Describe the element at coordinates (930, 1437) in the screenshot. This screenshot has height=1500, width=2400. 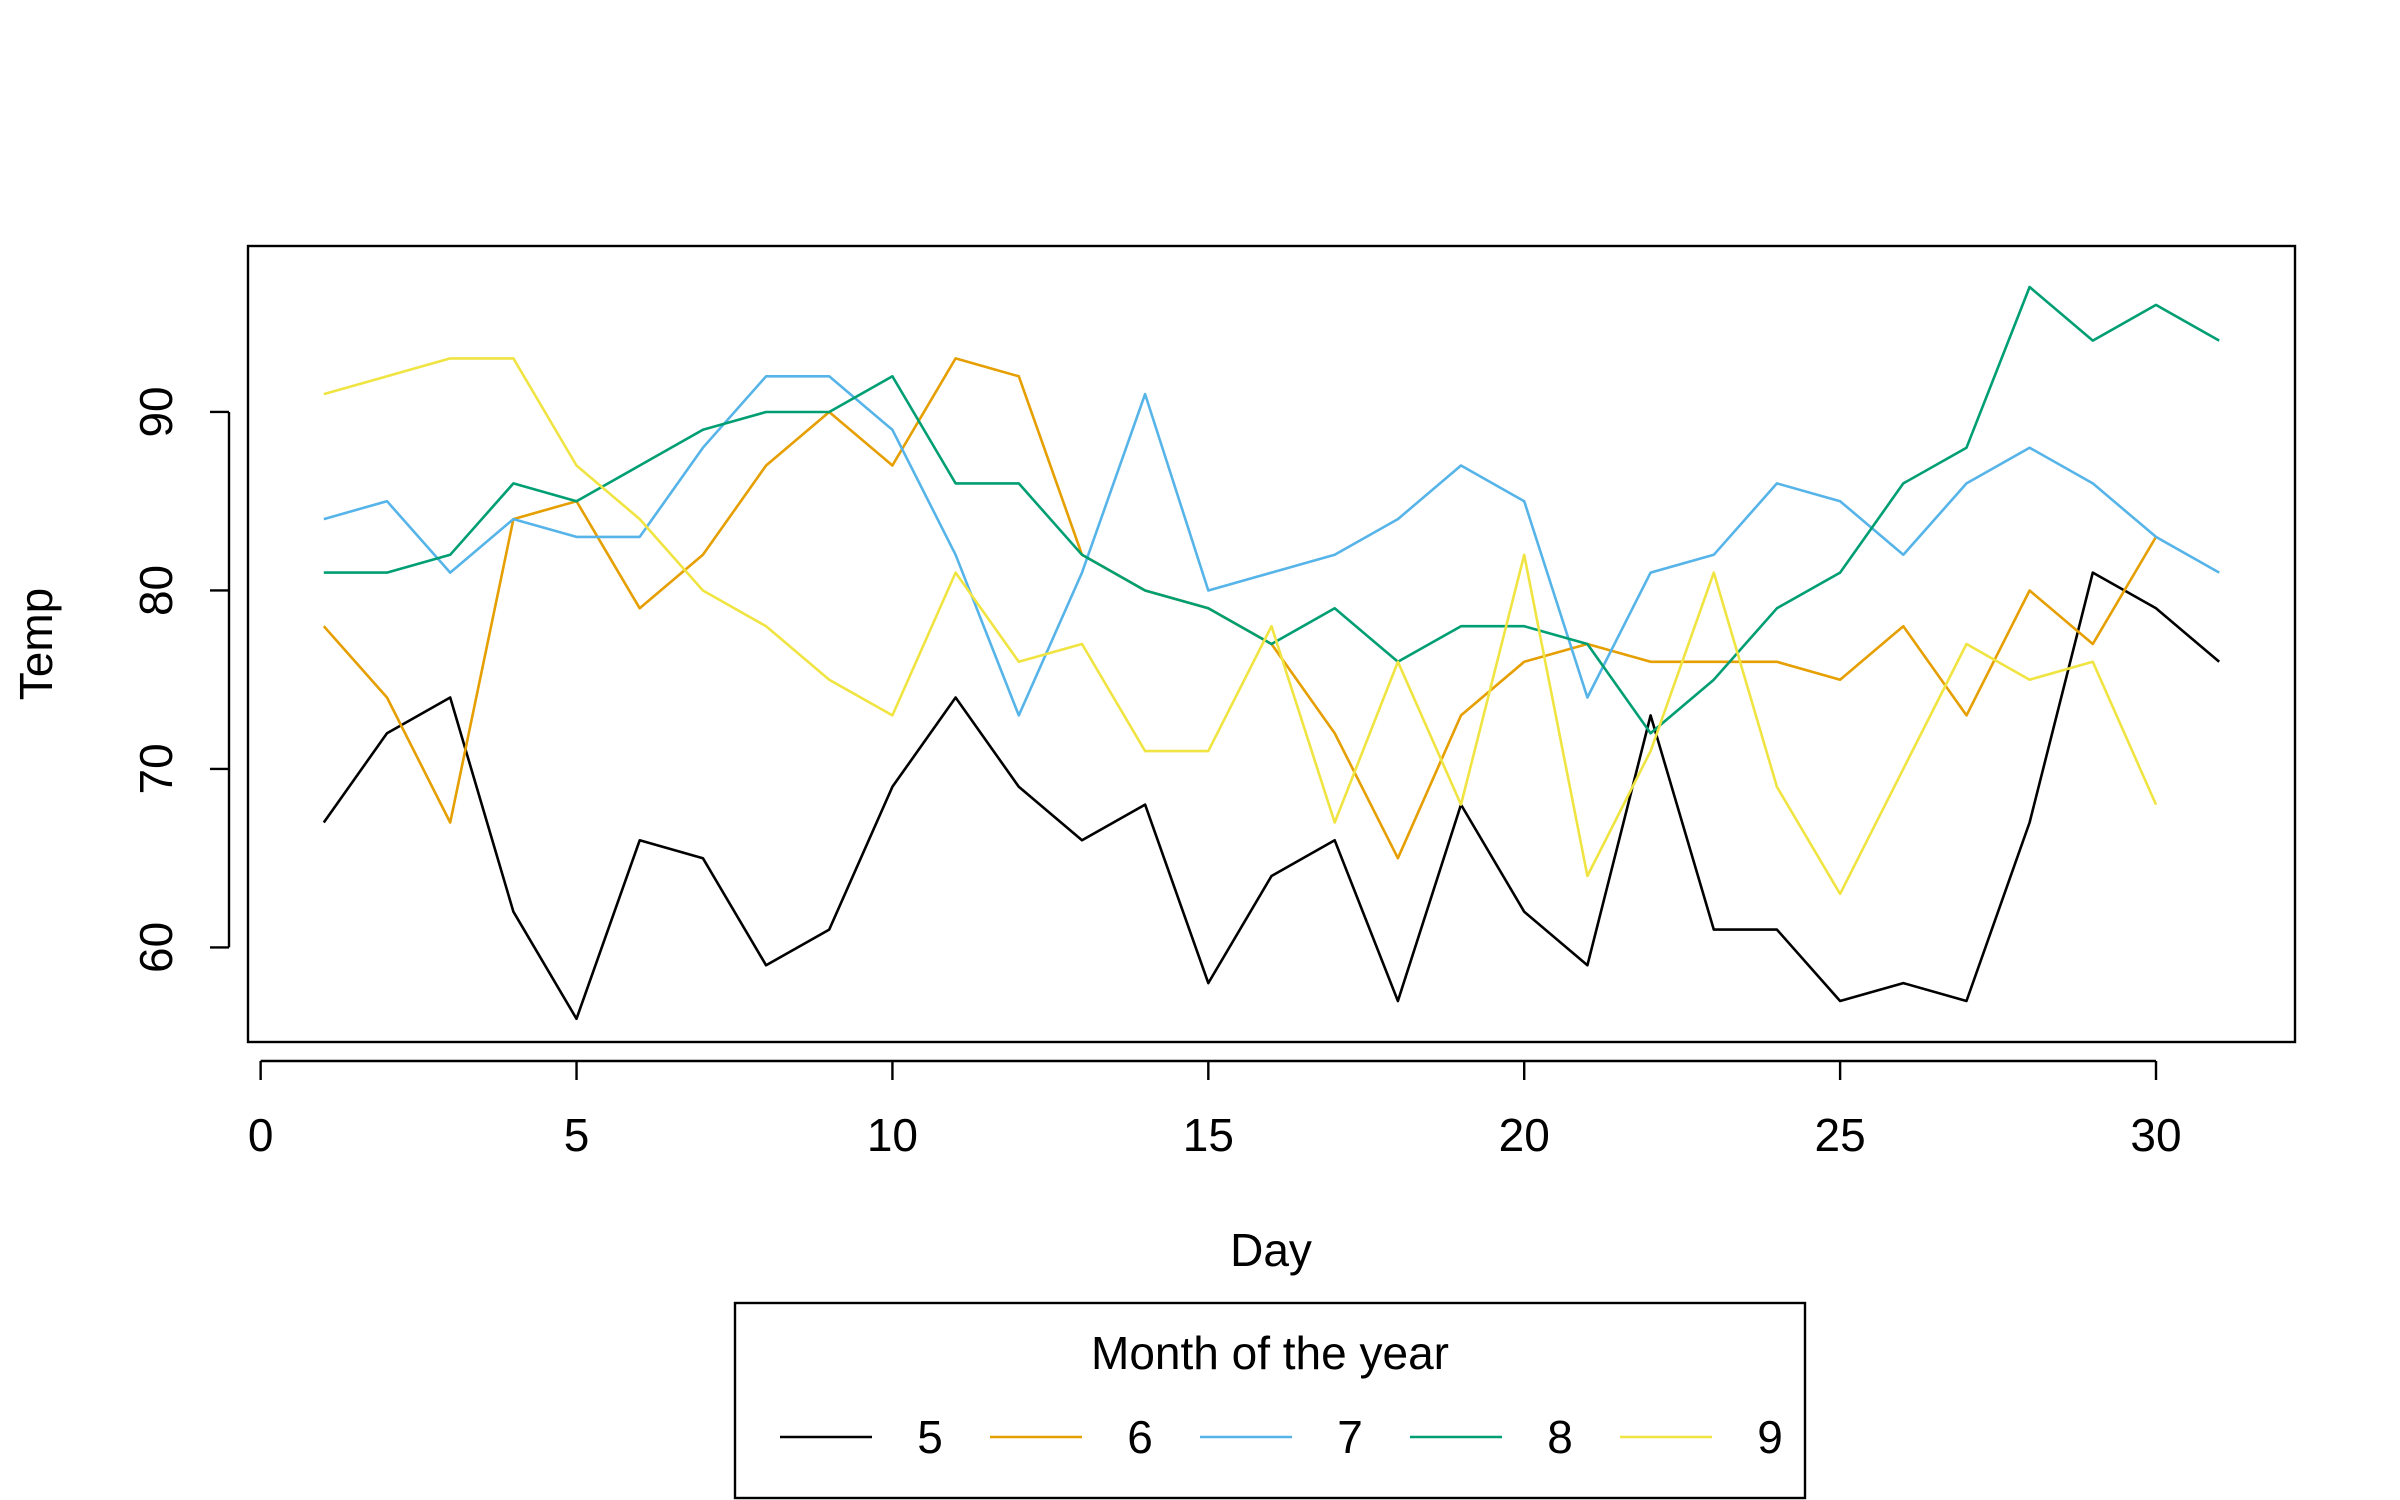
I see `legend-label-month-5: 5` at that location.